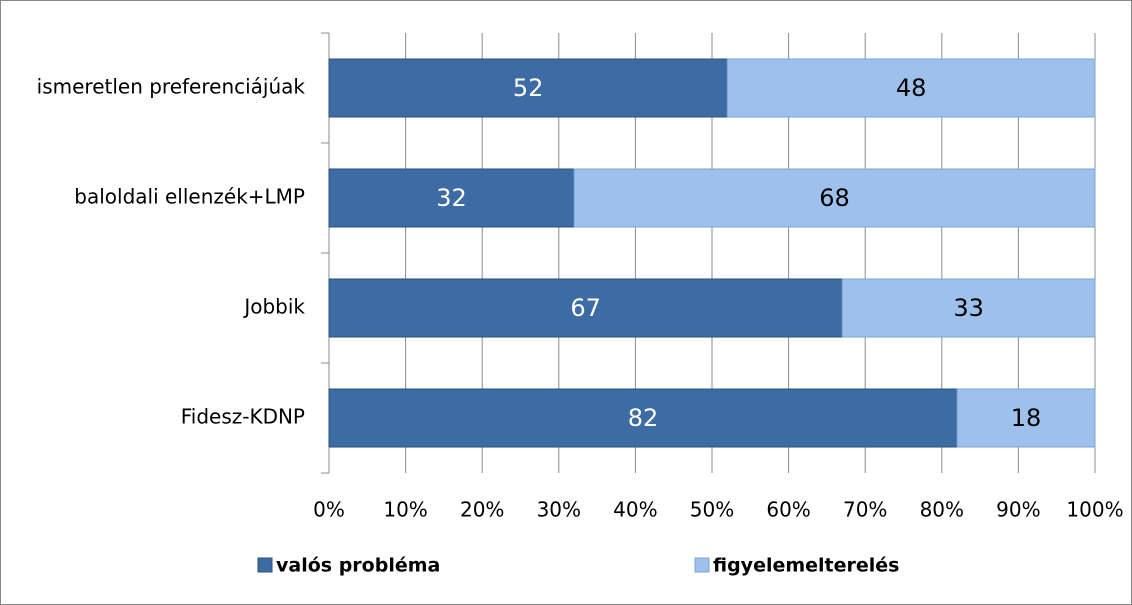 This screenshot has height=605, width=1132. What do you see at coordinates (482, 510) in the screenshot?
I see `x-tick-label: 20%` at bounding box center [482, 510].